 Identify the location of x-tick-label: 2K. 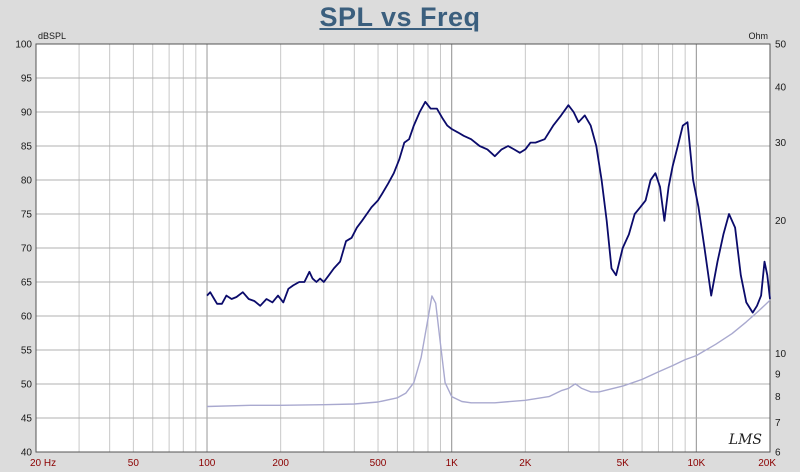
(525, 463).